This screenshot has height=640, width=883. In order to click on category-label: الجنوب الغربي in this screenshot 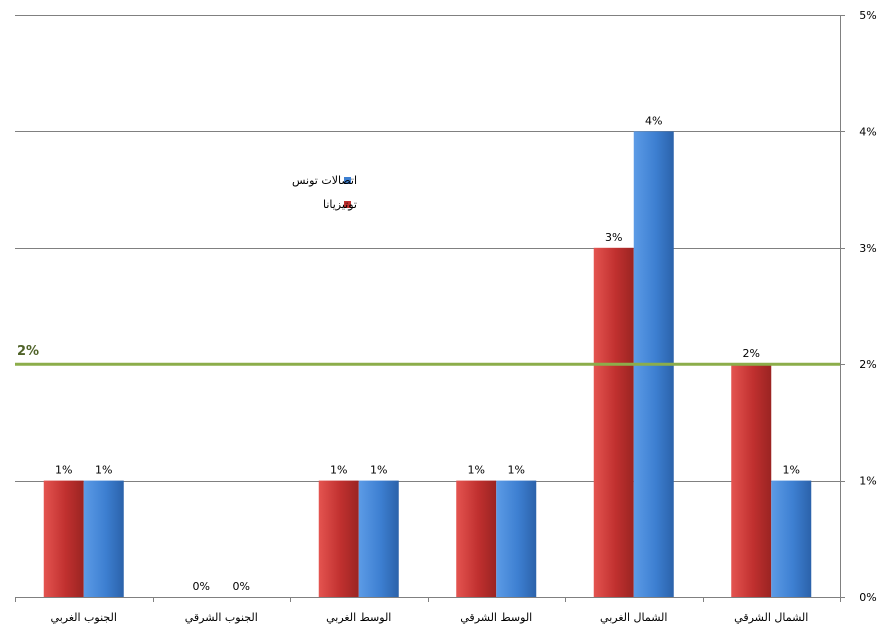, I will do `click(84, 617)`.